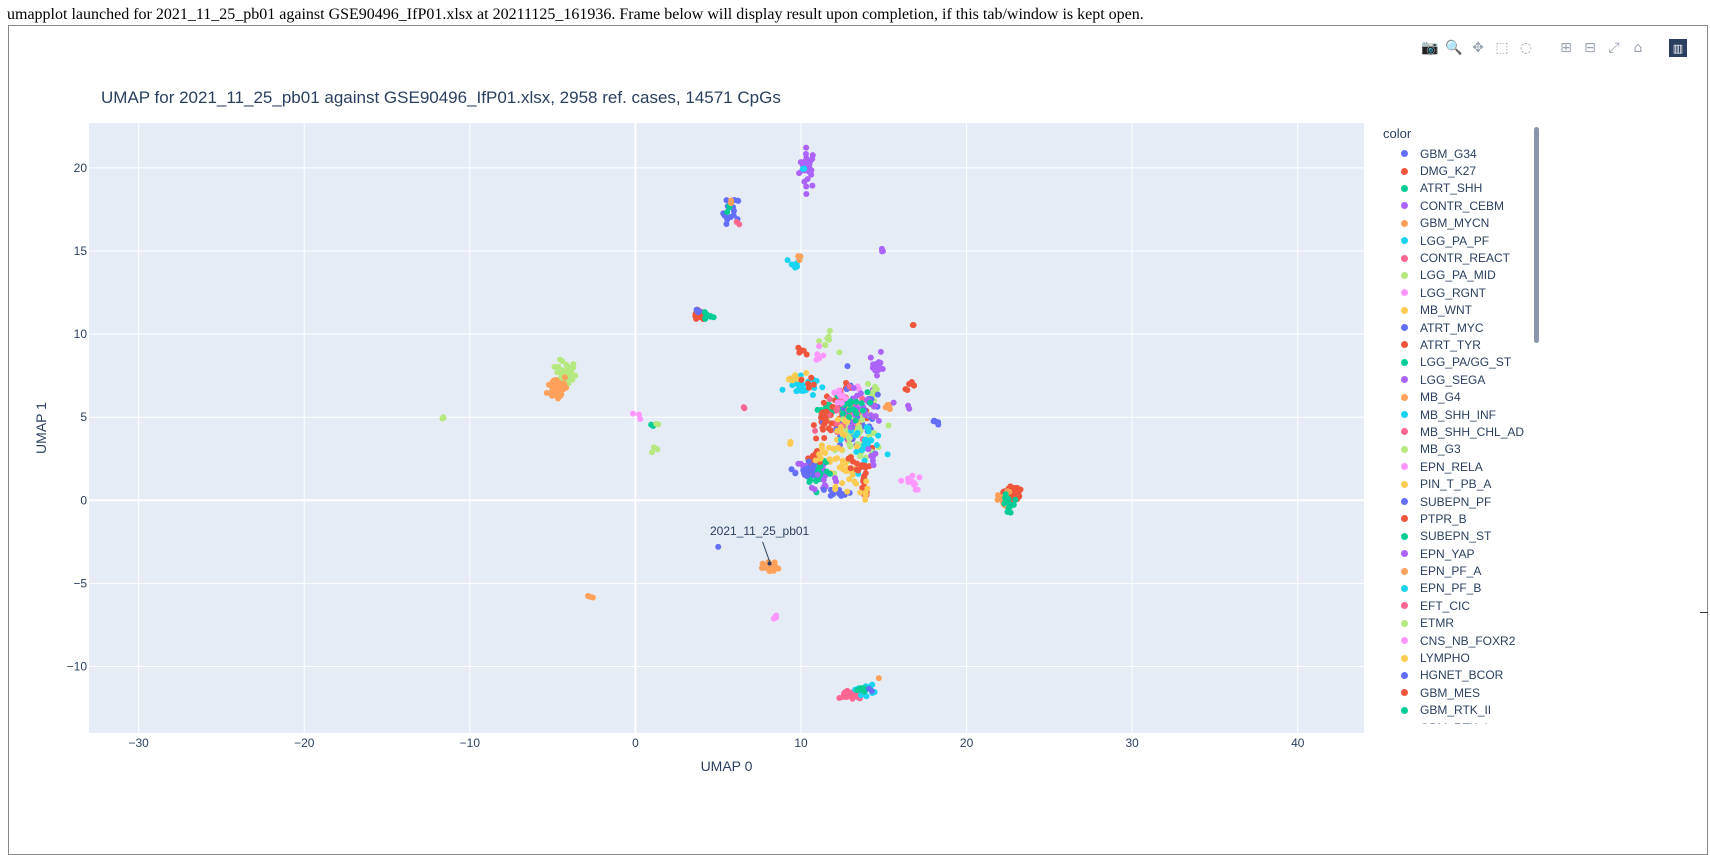 Image resolution: width=1710 pixels, height=855 pixels. Describe the element at coordinates (1463, 292) in the screenshot. I see `legend-item: LGG_RGNT` at that location.